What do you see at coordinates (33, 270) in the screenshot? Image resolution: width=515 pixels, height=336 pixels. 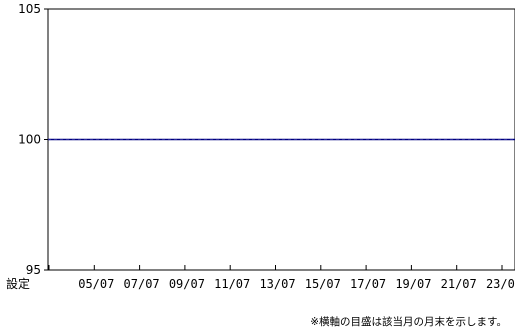 I see `y-tick-label: 95` at bounding box center [33, 270].